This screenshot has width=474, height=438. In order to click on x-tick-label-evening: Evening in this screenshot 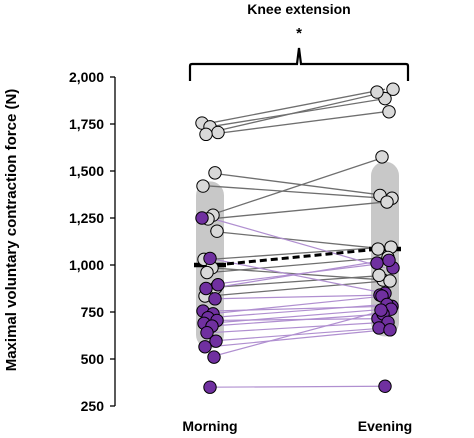, I will do `click(385, 426)`.